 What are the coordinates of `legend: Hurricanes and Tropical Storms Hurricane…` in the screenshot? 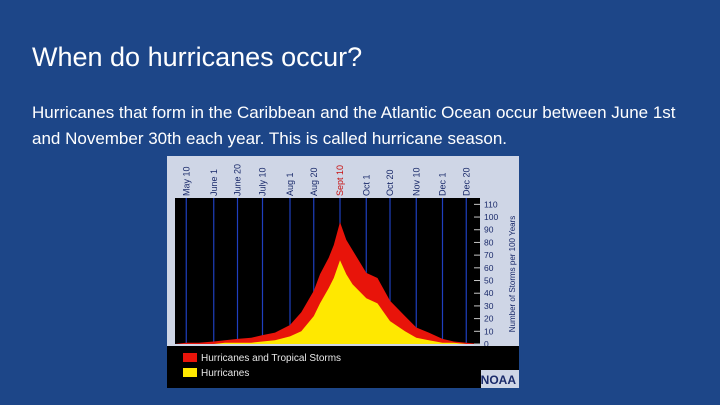 It's located at (343, 367).